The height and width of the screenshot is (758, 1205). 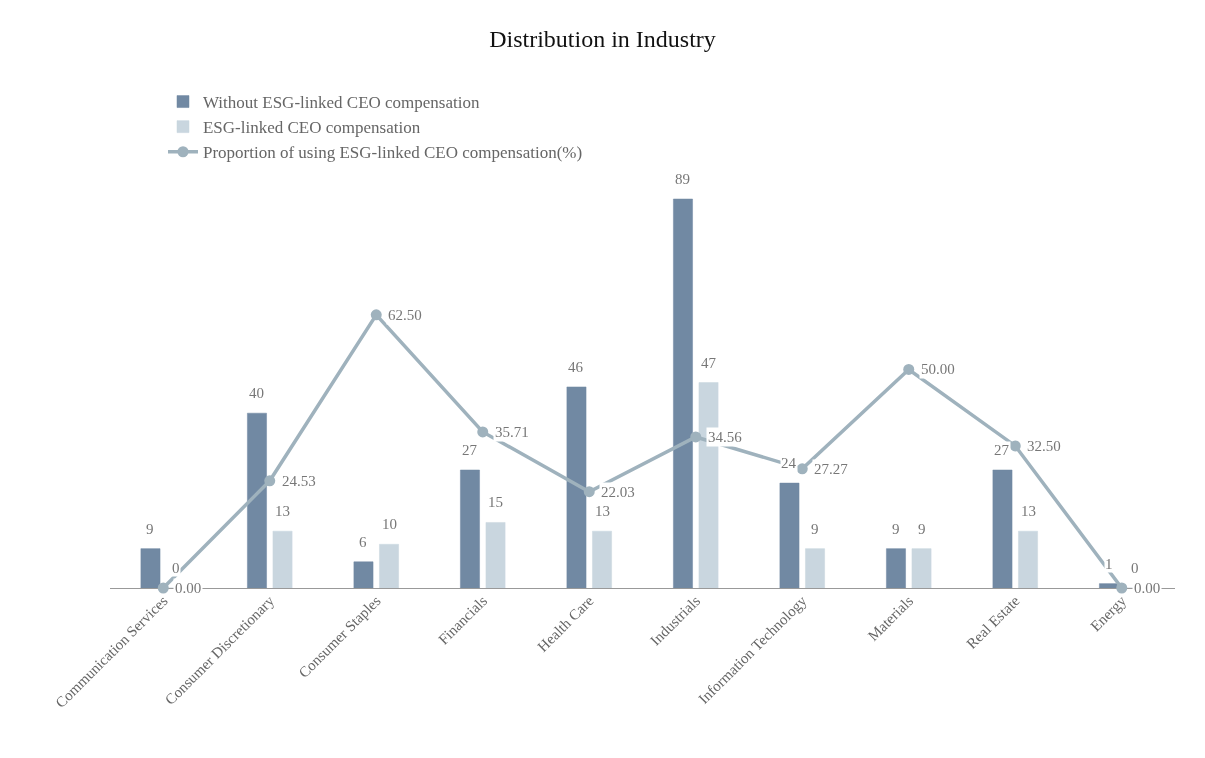 I want to click on data-label: 6, so click(x=363, y=542).